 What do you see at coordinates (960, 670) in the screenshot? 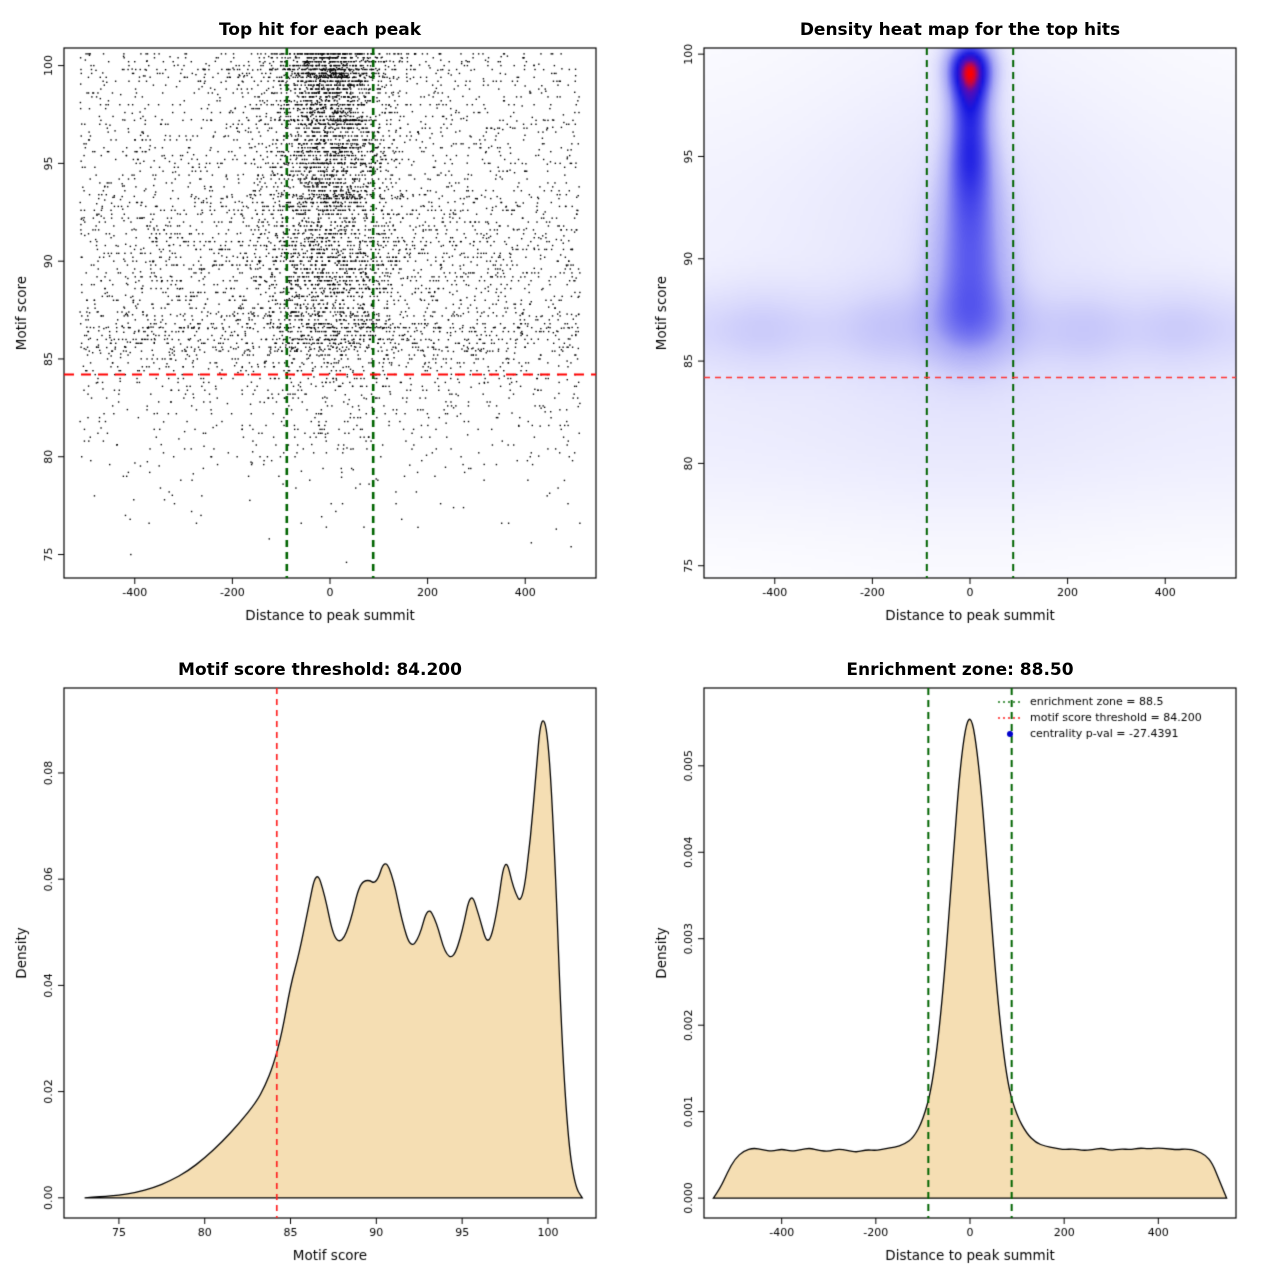
I see `chart-title-enrichment-zone-density: Enrichment zone: 88.50` at bounding box center [960, 670].